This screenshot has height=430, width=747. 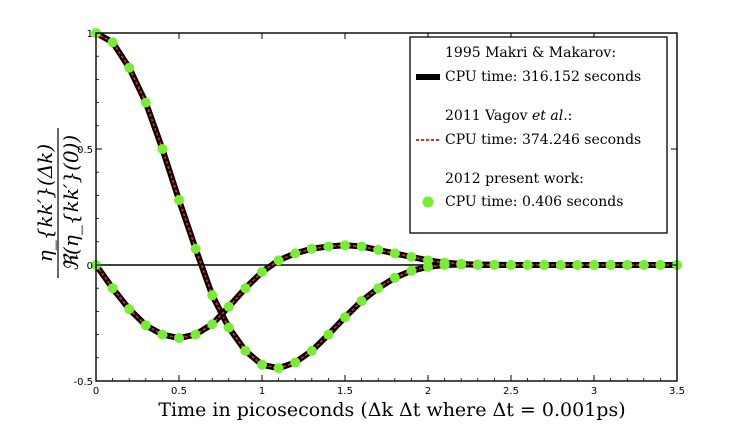 What do you see at coordinates (83, 382) in the screenshot?
I see `y-tick-label: -0.5` at bounding box center [83, 382].